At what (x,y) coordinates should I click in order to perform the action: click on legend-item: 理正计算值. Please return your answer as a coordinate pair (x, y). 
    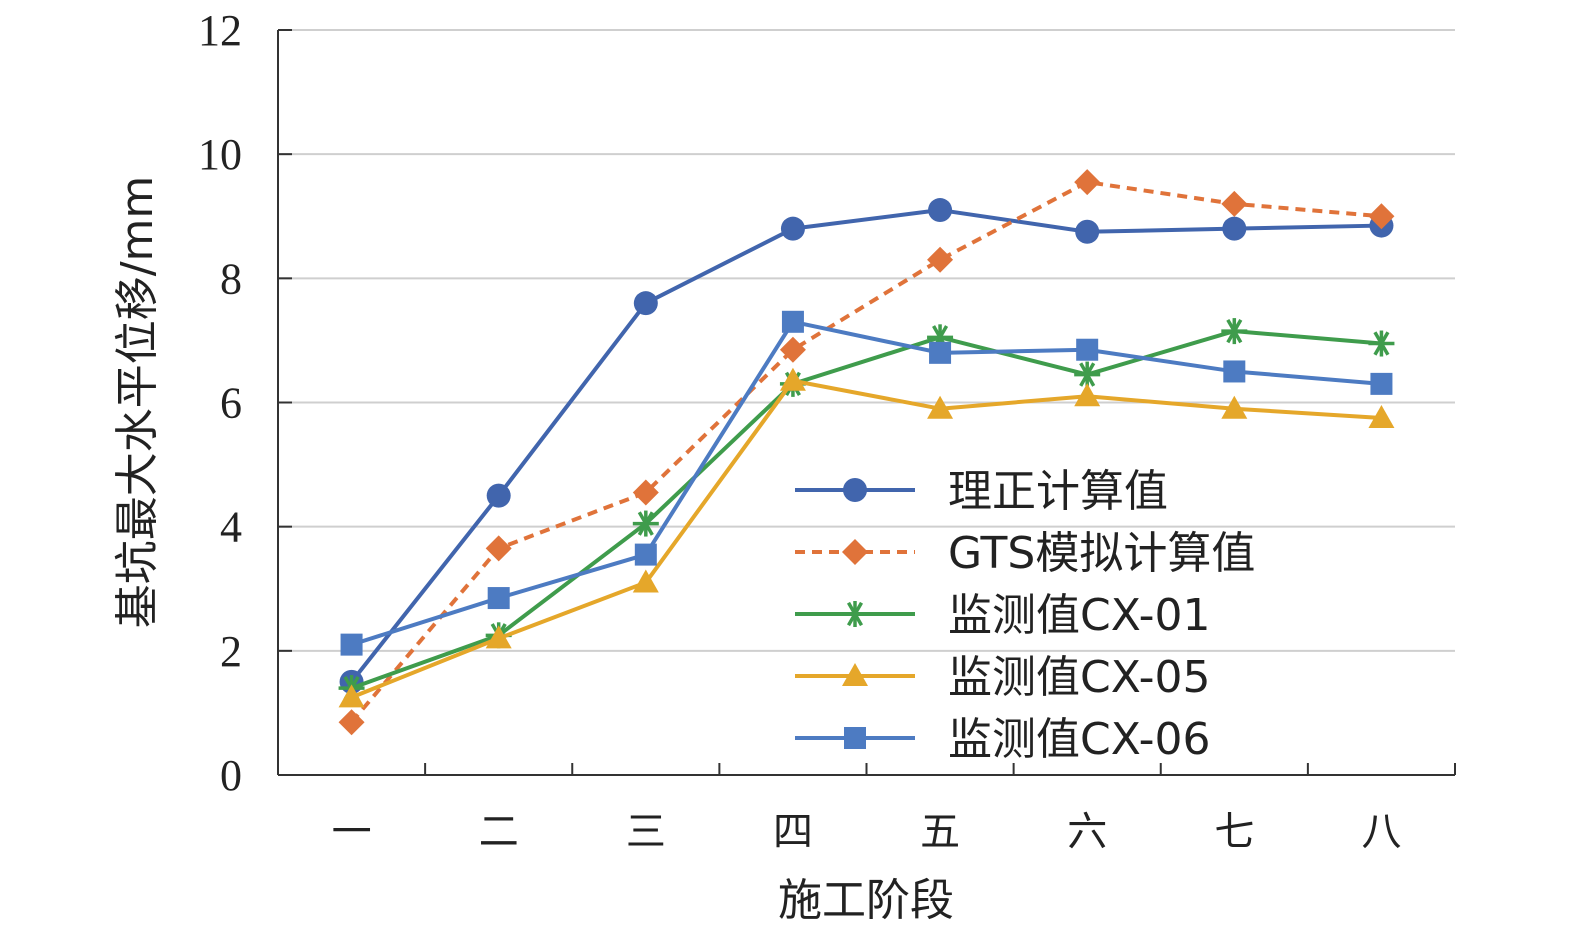
    Looking at the image, I should click on (981, 491).